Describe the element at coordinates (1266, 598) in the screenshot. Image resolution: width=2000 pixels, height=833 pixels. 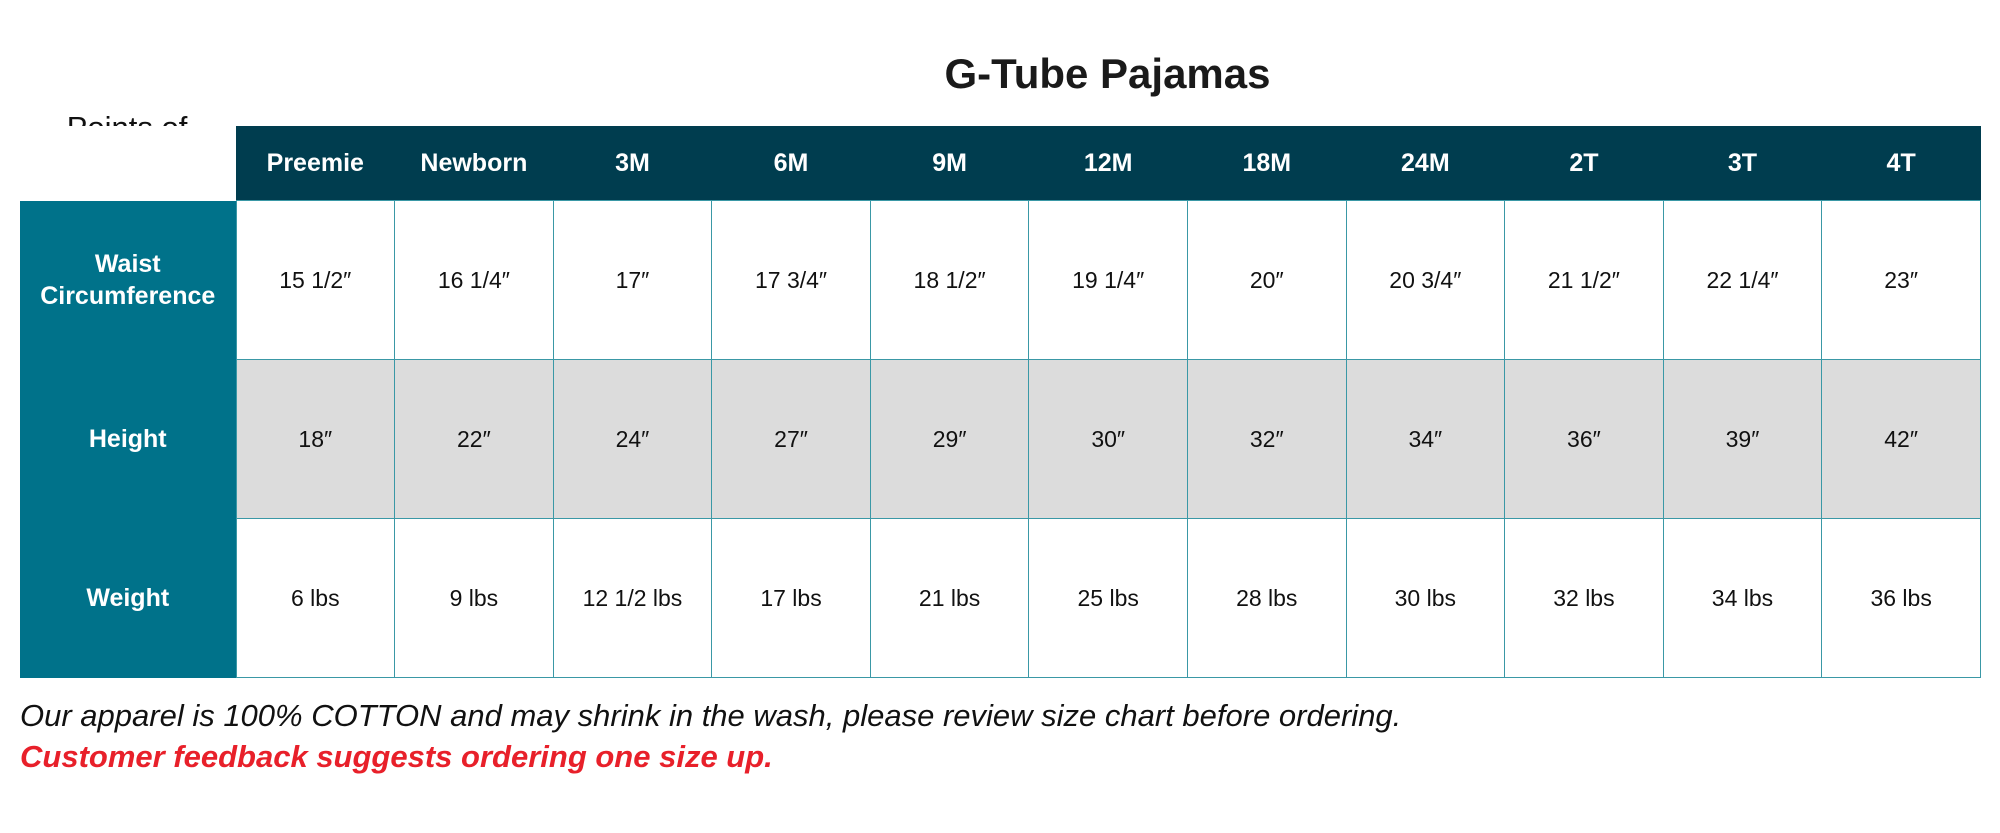
I see `table-cell: 28 lbs` at that location.